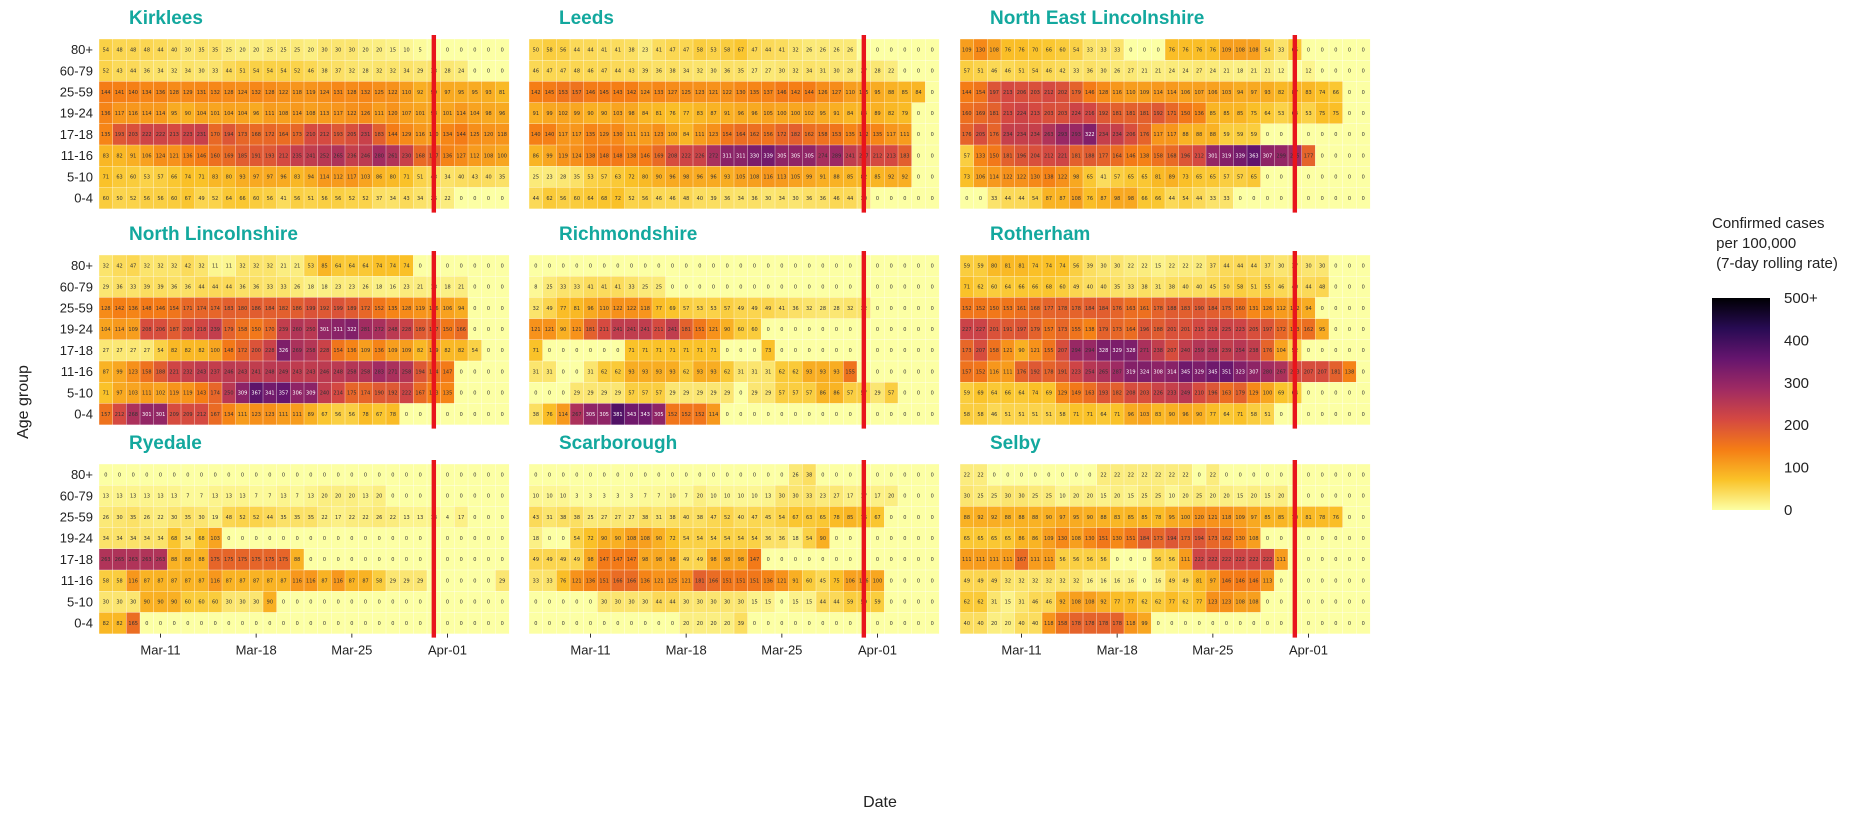 Image resolution: width=1872 pixels, height=816 pixels. I want to click on cell-value-label: 181, so click(994, 114).